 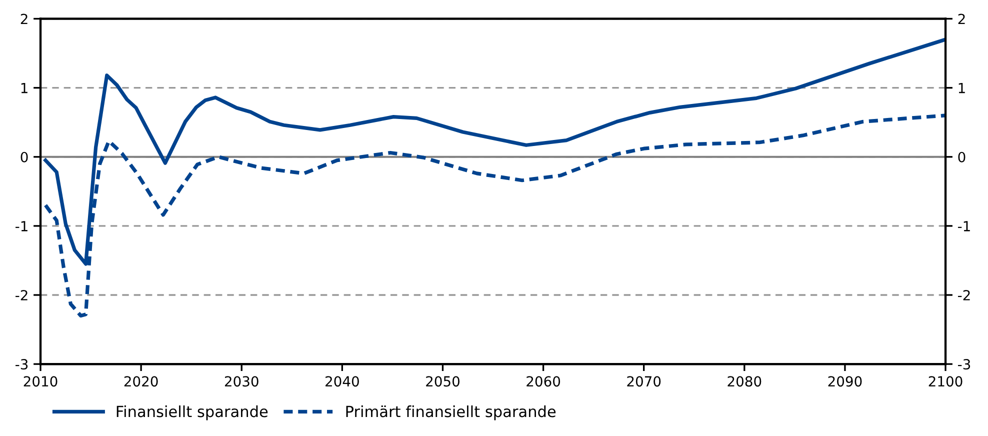 I want to click on y2-tick-label: 1, so click(x=961, y=88).